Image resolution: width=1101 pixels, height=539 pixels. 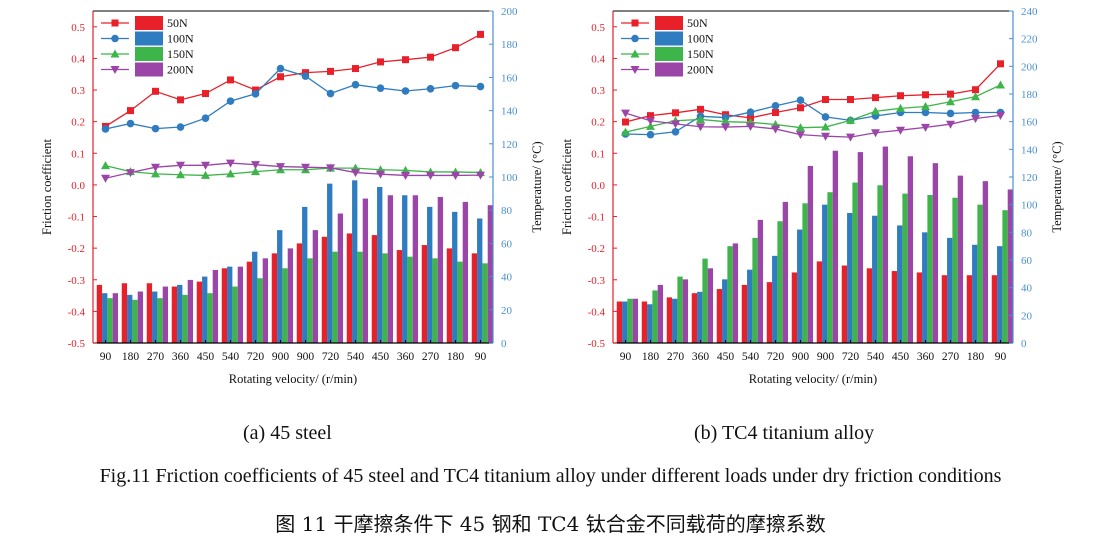 I want to click on x-tick-label: 540, so click(x=751, y=357).